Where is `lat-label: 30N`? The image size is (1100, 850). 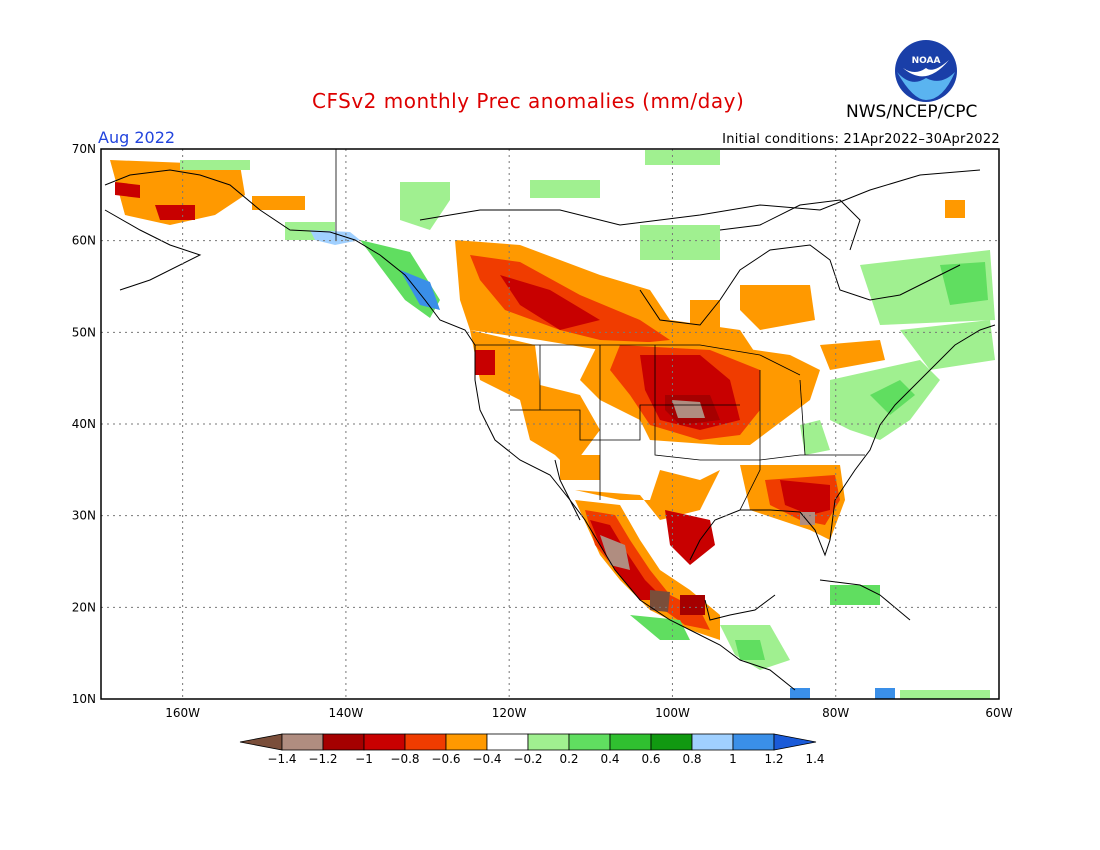
lat-label: 30N is located at coordinates (84, 516).